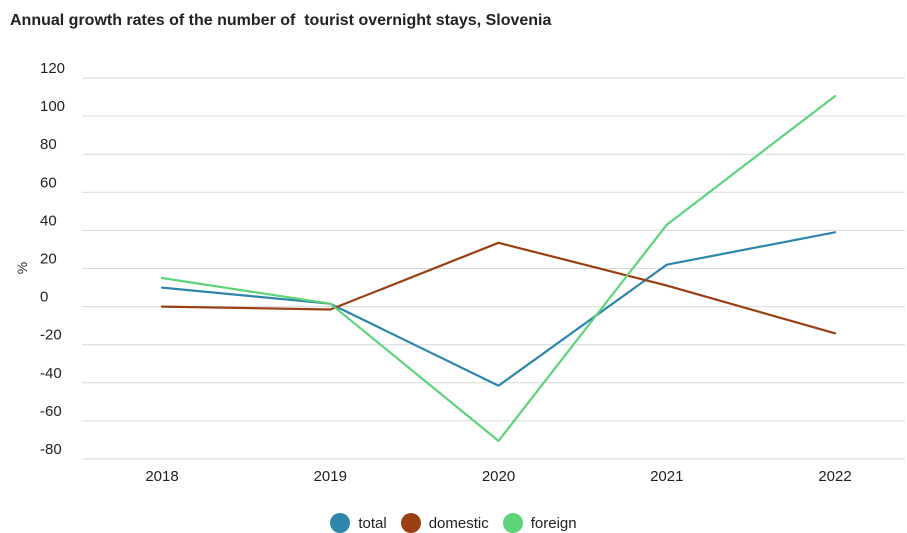  Describe the element at coordinates (48, 259) in the screenshot. I see `y-tick-label: 20` at that location.